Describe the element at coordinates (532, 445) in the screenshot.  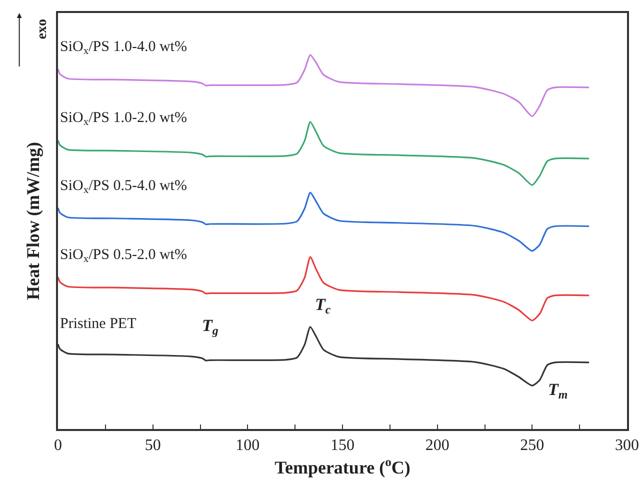
I see `x-tick-label: 250` at that location.